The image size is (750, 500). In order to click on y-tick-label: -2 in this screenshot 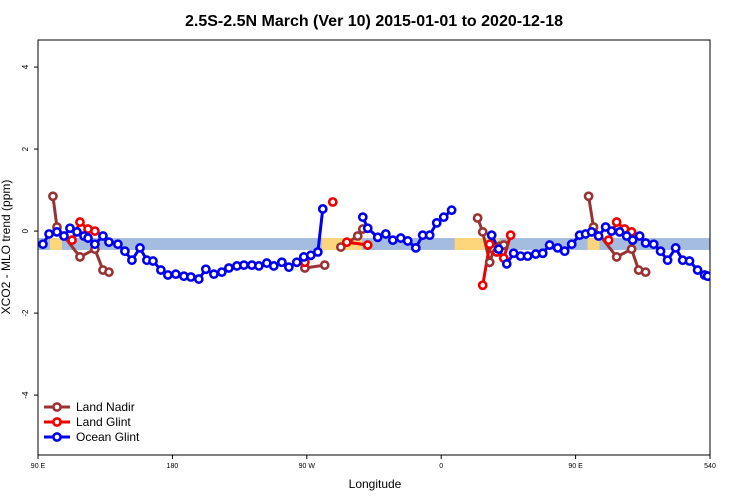, I will do `click(25, 313)`.